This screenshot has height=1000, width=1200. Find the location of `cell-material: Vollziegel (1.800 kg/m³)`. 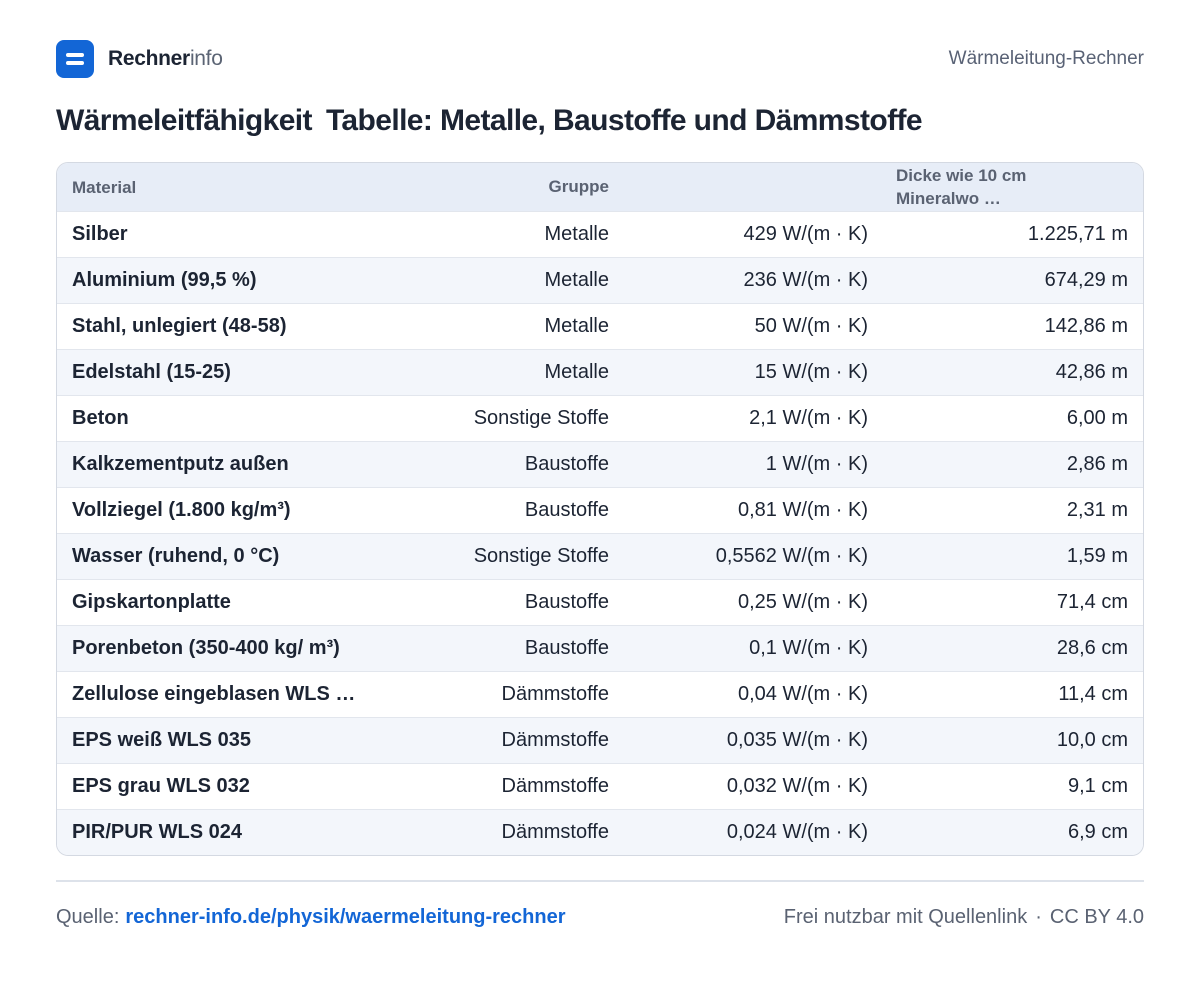

cell-material: Vollziegel (1.800 kg/m³) is located at coordinates (181, 510).